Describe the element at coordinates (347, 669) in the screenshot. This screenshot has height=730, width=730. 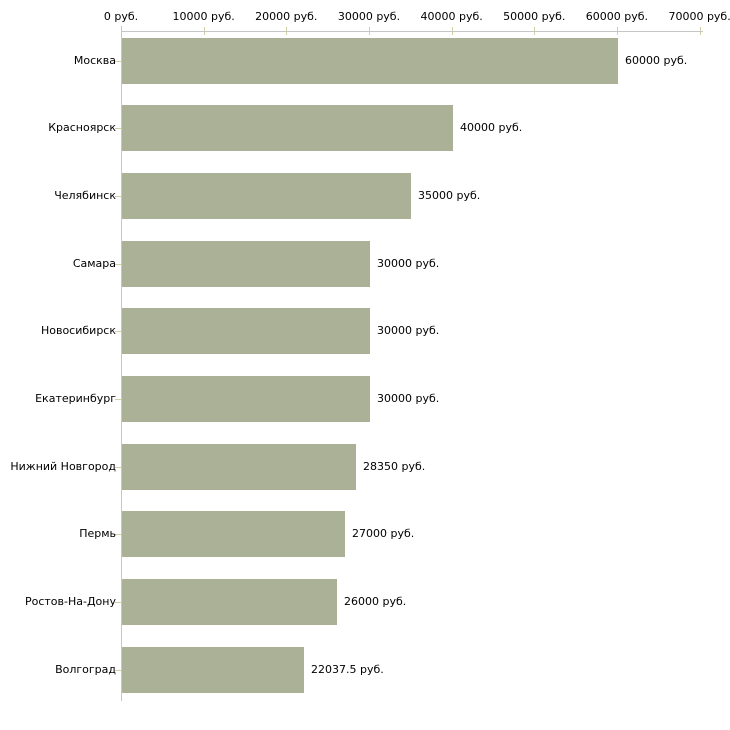
I see `value-label-9: 22037.5 руб.` at that location.